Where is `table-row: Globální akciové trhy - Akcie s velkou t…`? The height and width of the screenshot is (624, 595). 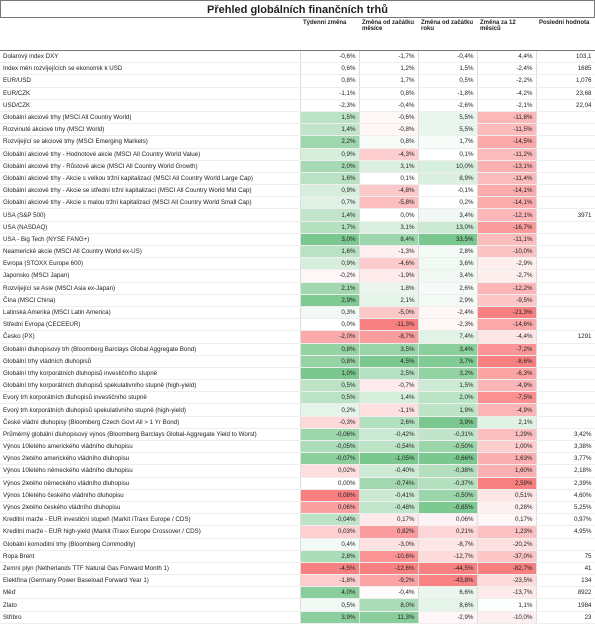
table-row: Globální akciové trhy - Akcie s velkou t… is located at coordinates (297, 179).